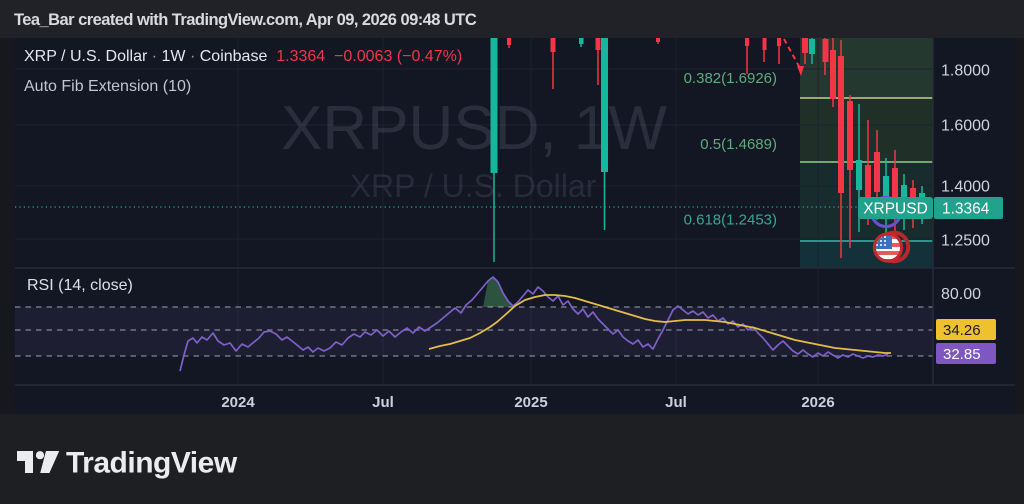  I want to click on svg-text: 0.382(1.6926), so click(730, 78).